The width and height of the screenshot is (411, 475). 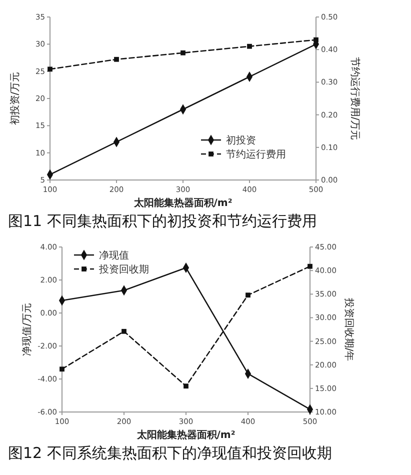 What do you see at coordinates (27, 329) in the screenshot?
I see `y-axis-title: 净现值/万元` at bounding box center [27, 329].